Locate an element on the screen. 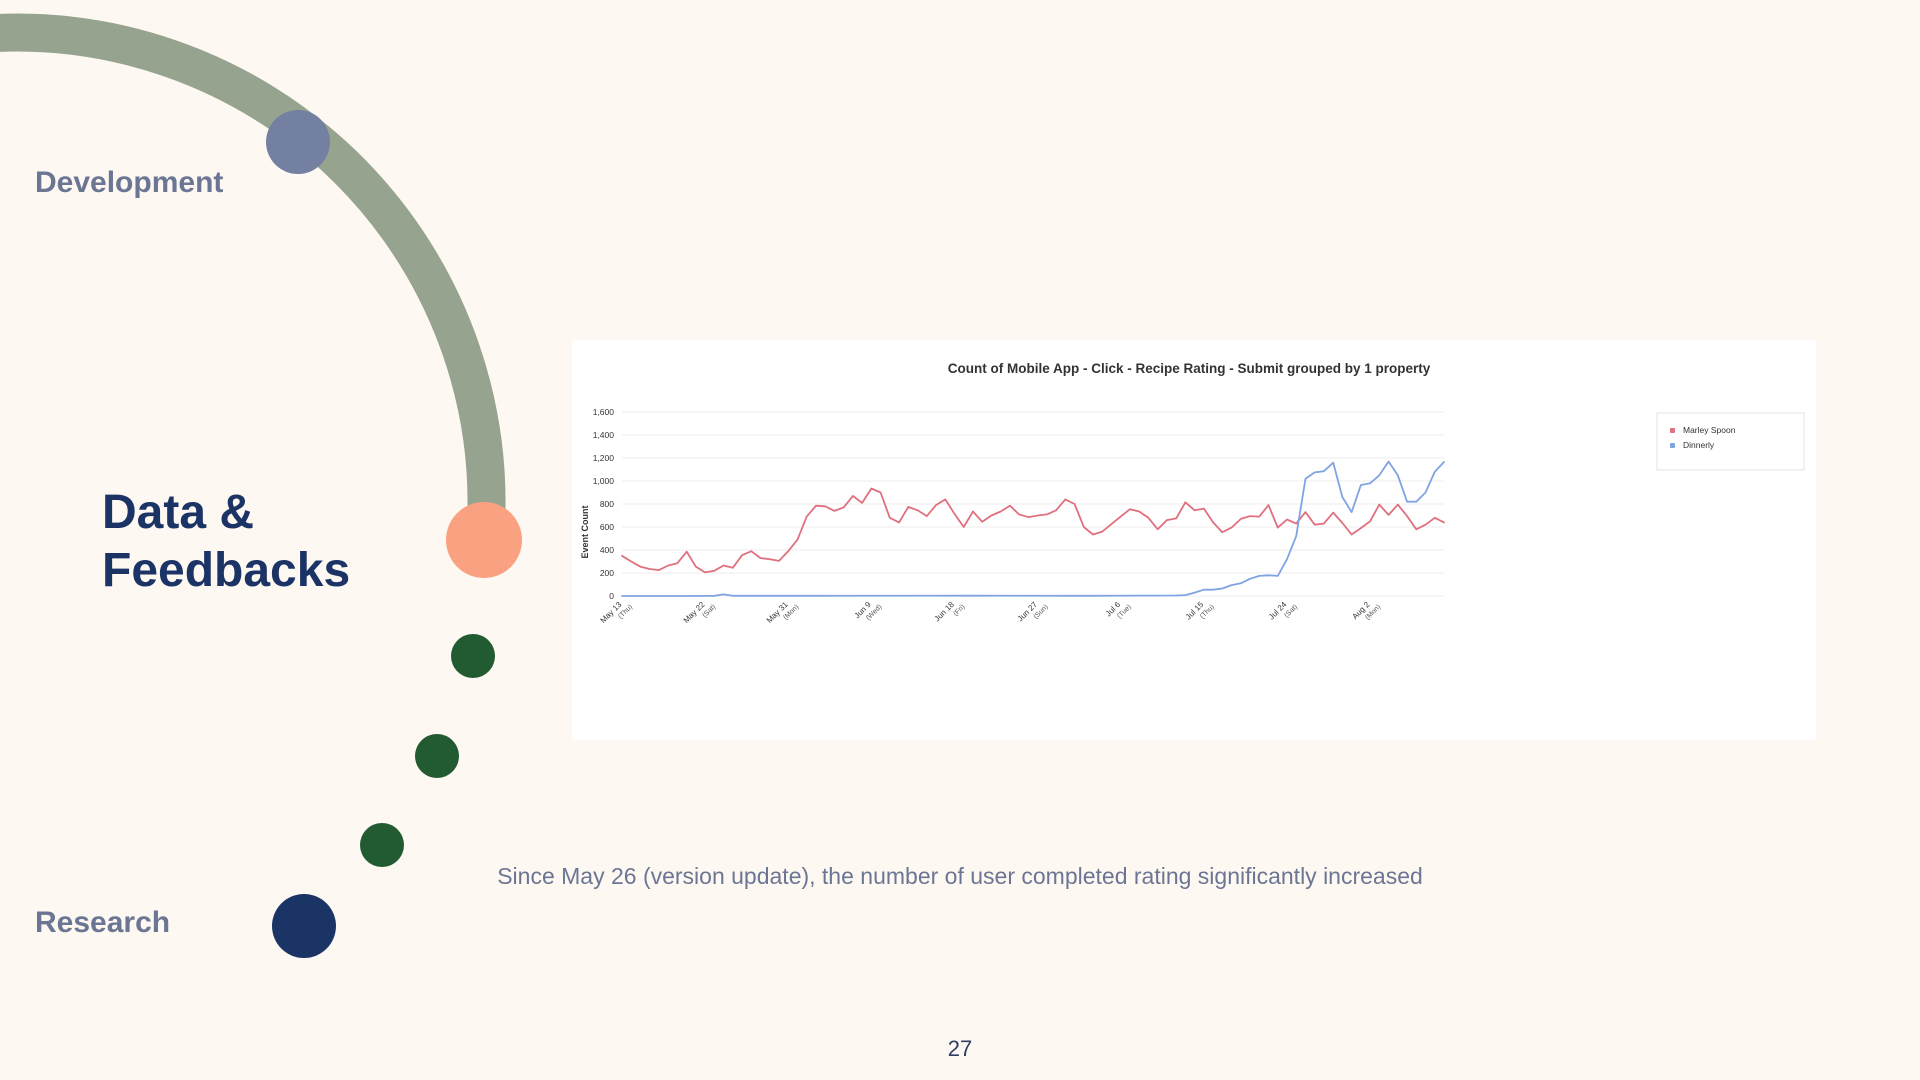  series-line-dinnerly is located at coordinates (1033, 528).